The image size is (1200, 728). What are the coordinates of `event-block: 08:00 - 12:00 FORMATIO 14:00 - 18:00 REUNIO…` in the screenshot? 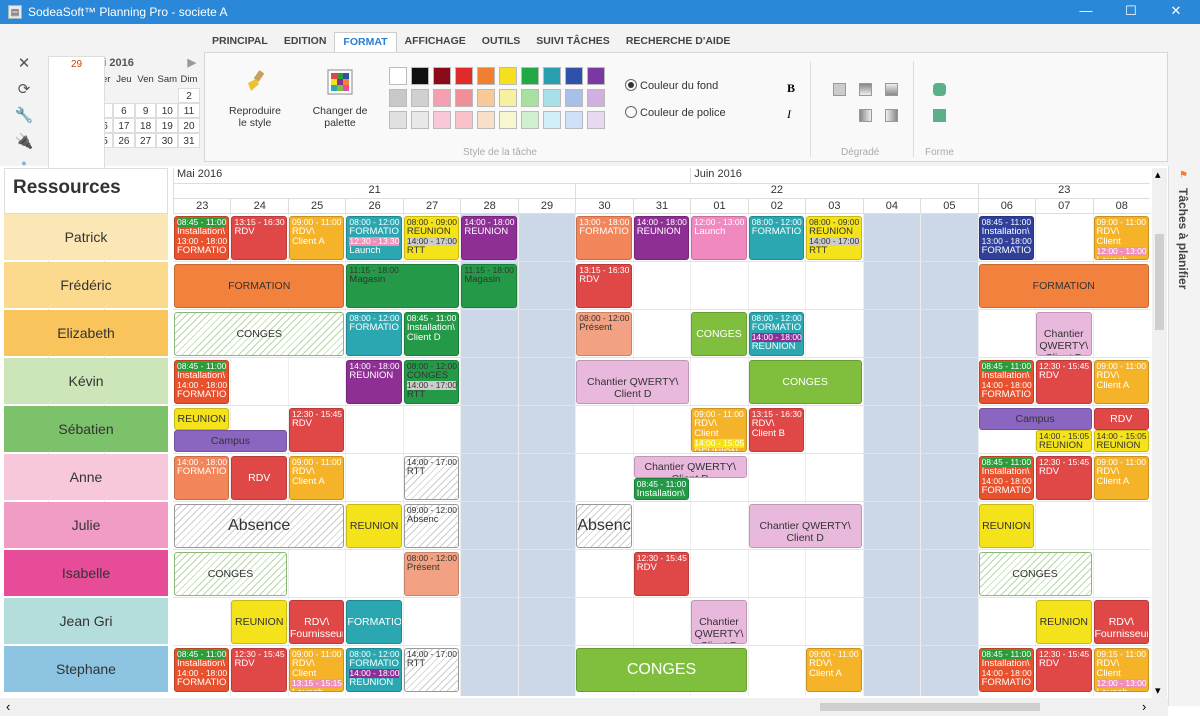 It's located at (776, 334).